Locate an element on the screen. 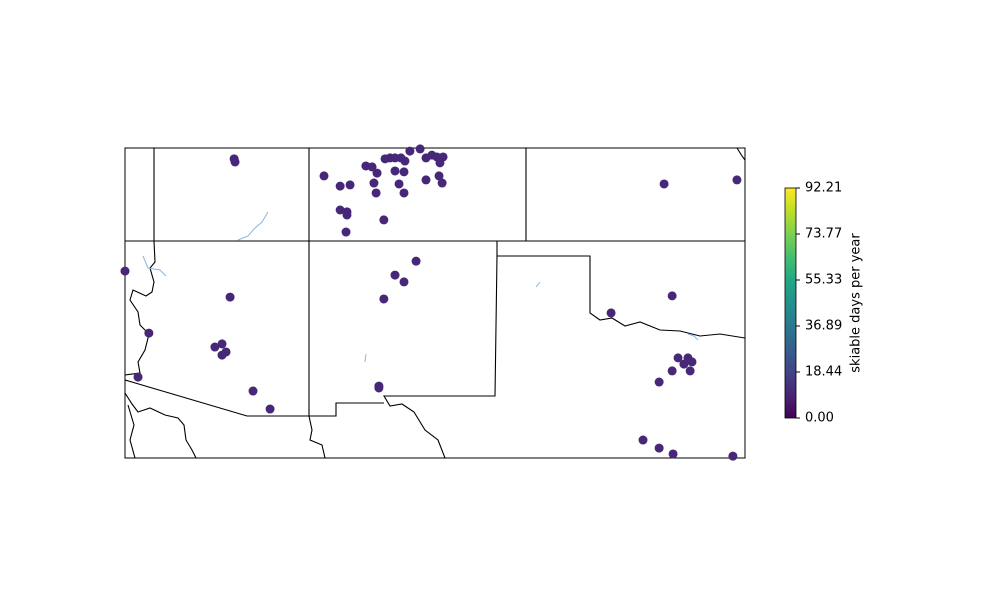 The height and width of the screenshot is (604, 1000). colorbar-tick-label: 73.77 is located at coordinates (823, 233).